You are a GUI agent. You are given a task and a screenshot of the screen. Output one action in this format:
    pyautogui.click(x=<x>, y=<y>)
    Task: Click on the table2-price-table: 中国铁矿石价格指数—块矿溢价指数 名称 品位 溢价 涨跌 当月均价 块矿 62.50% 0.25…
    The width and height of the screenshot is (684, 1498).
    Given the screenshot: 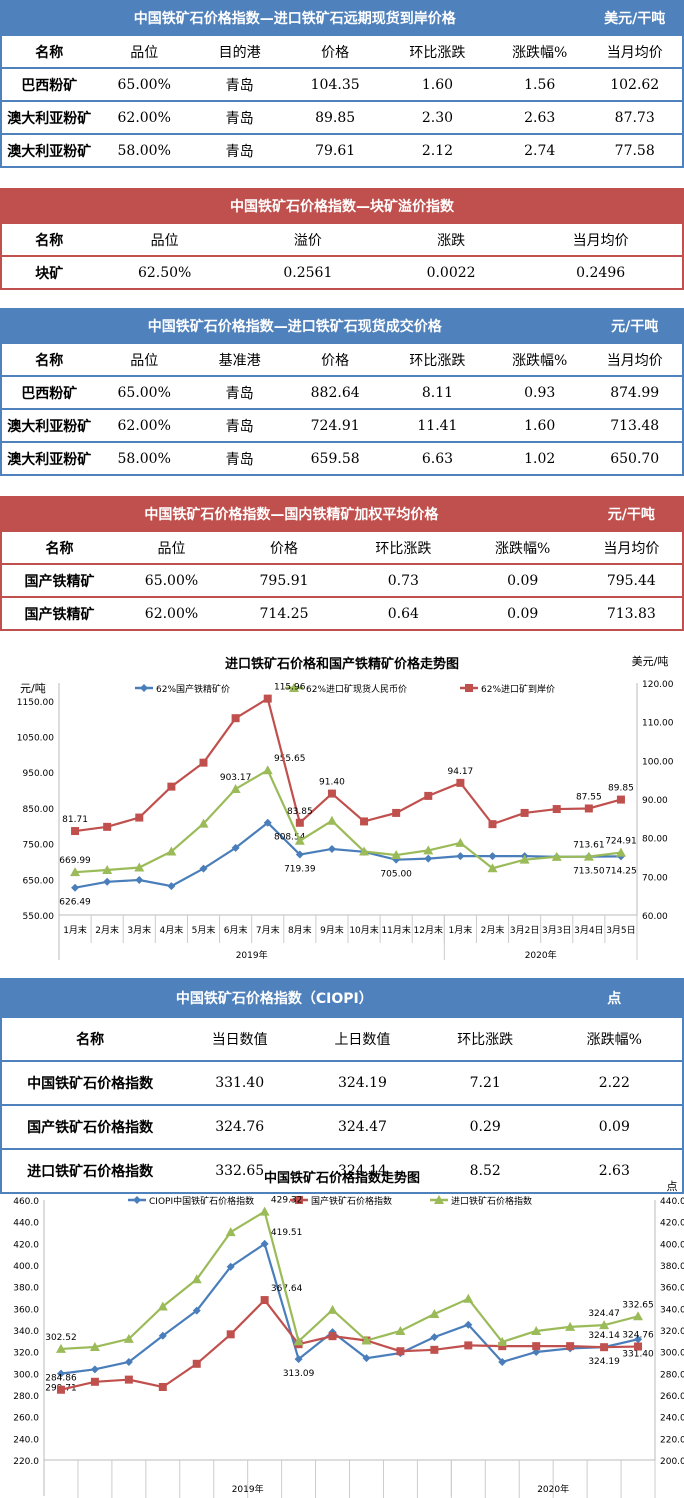 What is the action you would take?
    pyautogui.click(x=342, y=239)
    